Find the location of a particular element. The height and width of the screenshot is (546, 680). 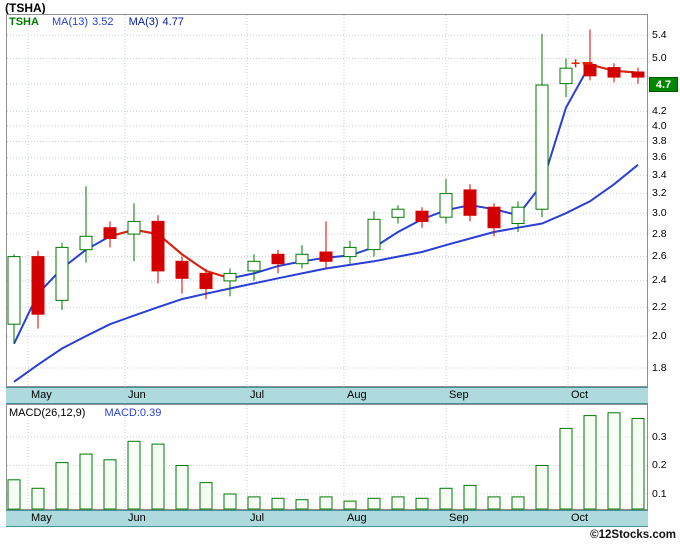

axis-label: 2.8 is located at coordinates (659, 234).